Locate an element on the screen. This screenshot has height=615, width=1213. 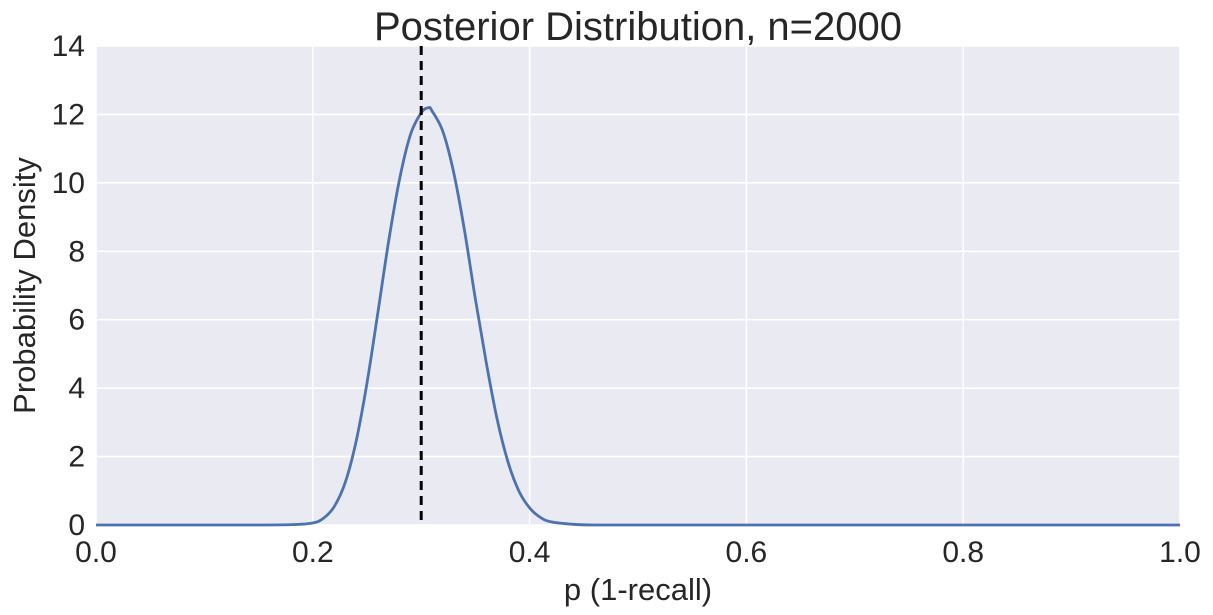
y-tick-labels: 0 2 4 6 8 10 12 14 is located at coordinates (68, 286).